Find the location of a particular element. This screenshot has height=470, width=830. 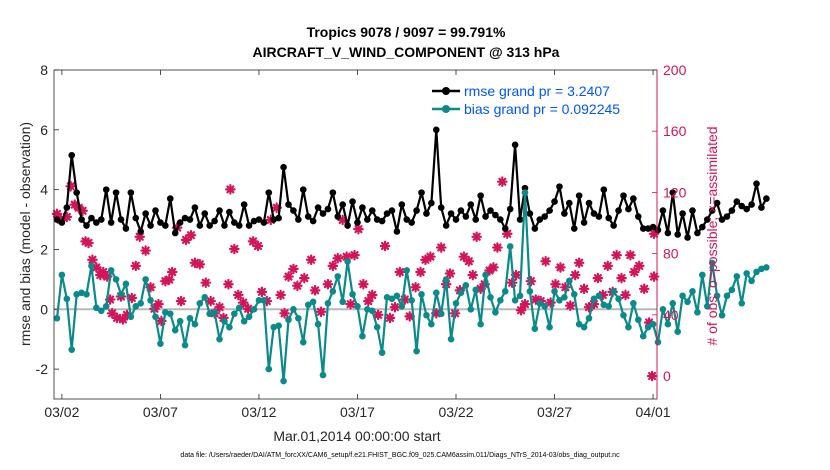

left-tick-labels: -2 0 2 4 6 8 is located at coordinates (42, 219).